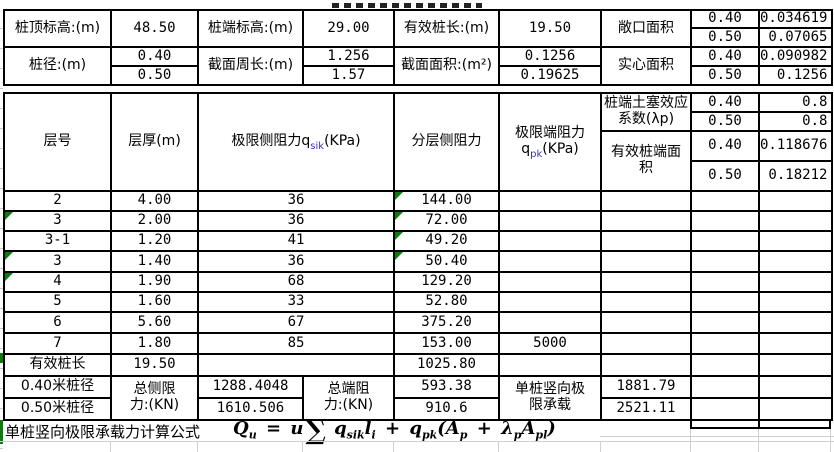  I want to click on cell-layer-side-res: 52.80, so click(446, 302).